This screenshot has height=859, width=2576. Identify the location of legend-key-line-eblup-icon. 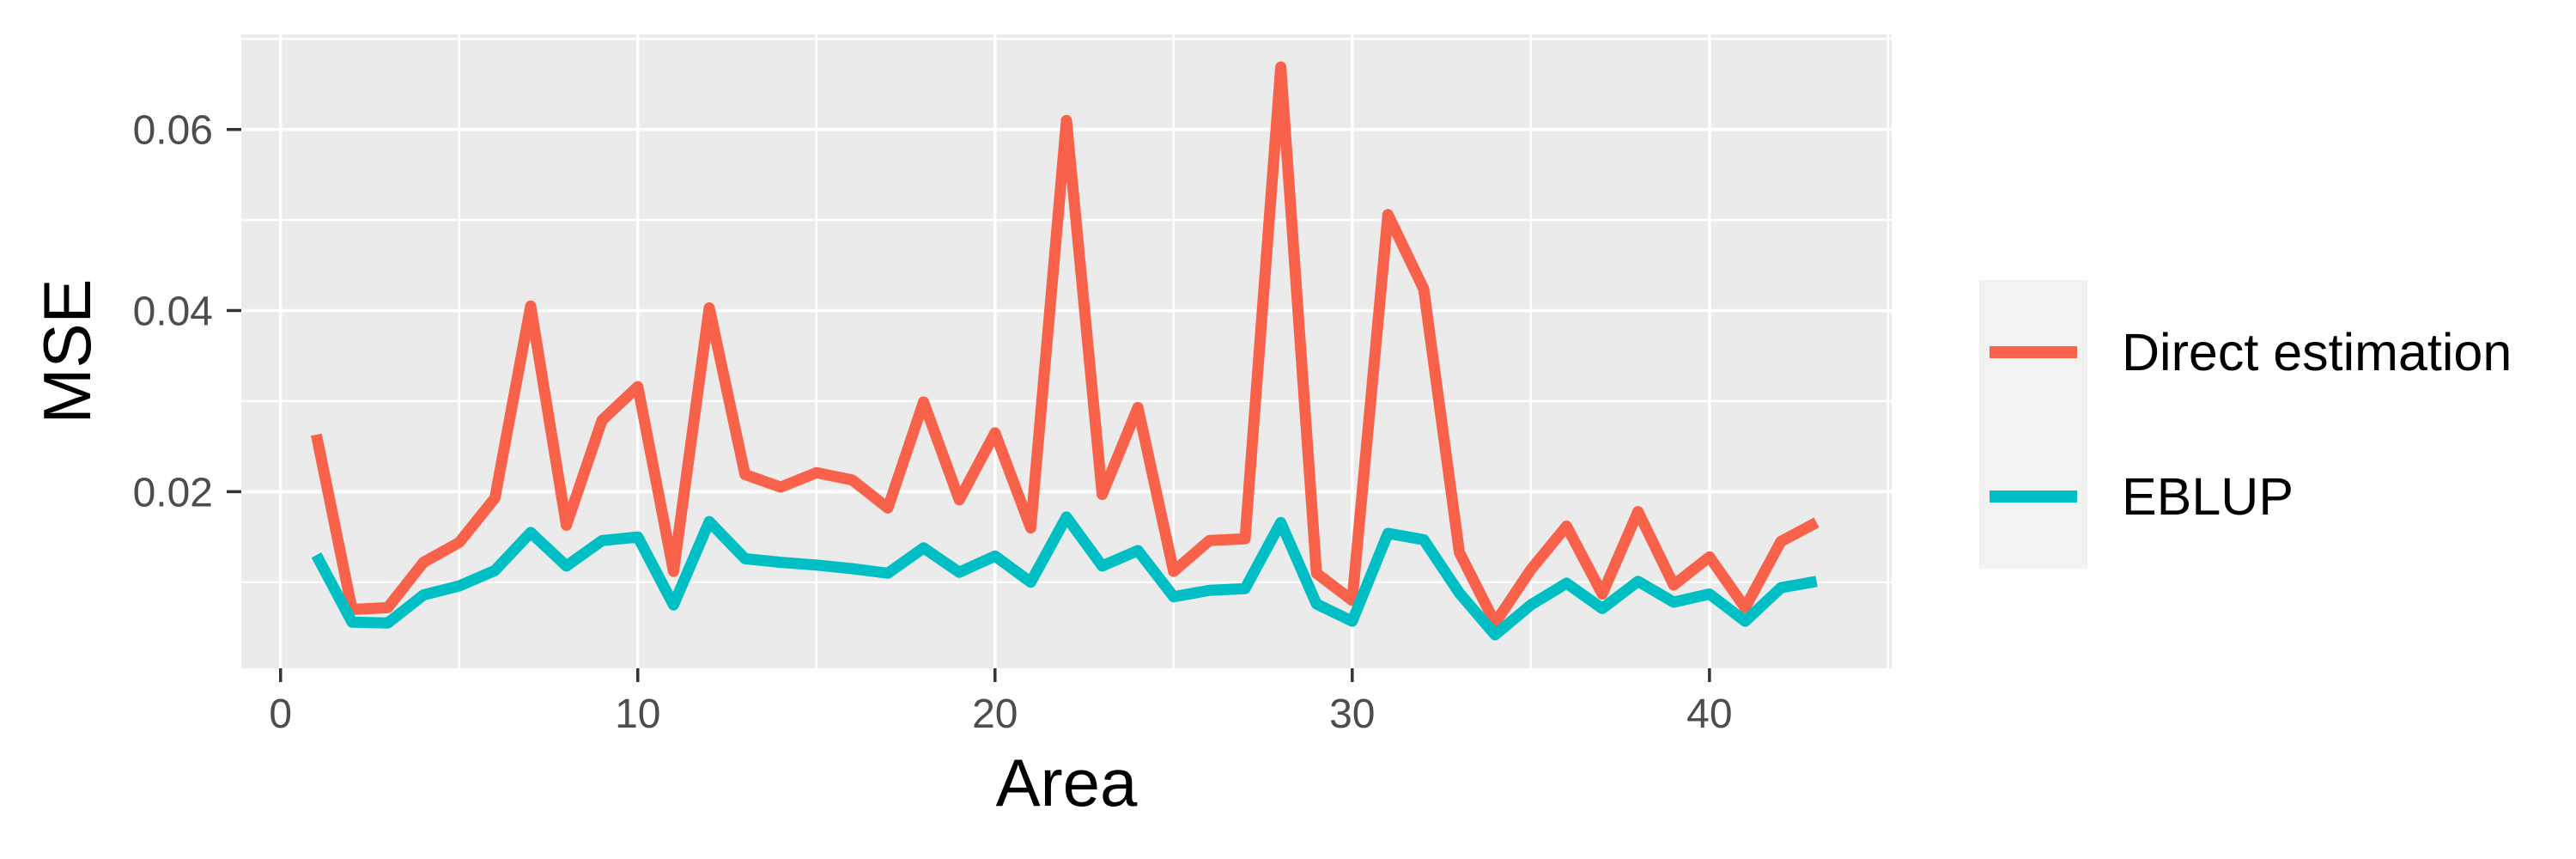
(2033, 496).